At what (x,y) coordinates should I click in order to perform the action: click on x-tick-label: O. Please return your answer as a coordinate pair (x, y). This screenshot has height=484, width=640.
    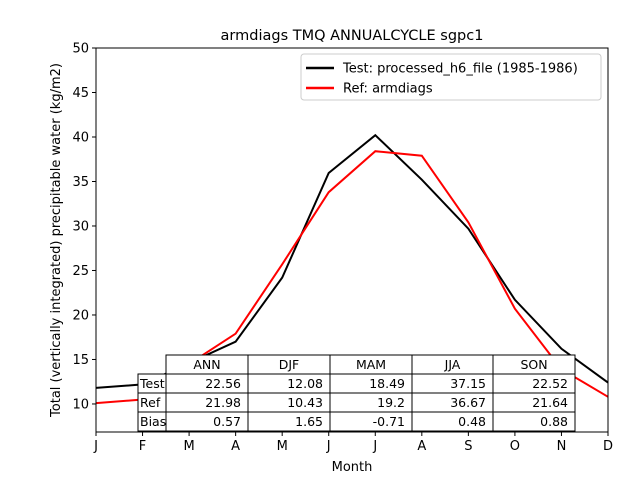
    Looking at the image, I should click on (515, 446).